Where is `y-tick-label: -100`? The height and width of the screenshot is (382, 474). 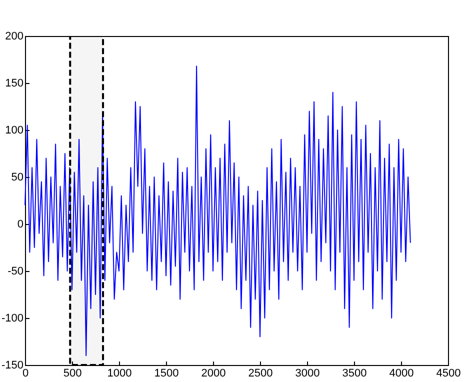
y-tick-label: -100 is located at coordinates (12, 318).